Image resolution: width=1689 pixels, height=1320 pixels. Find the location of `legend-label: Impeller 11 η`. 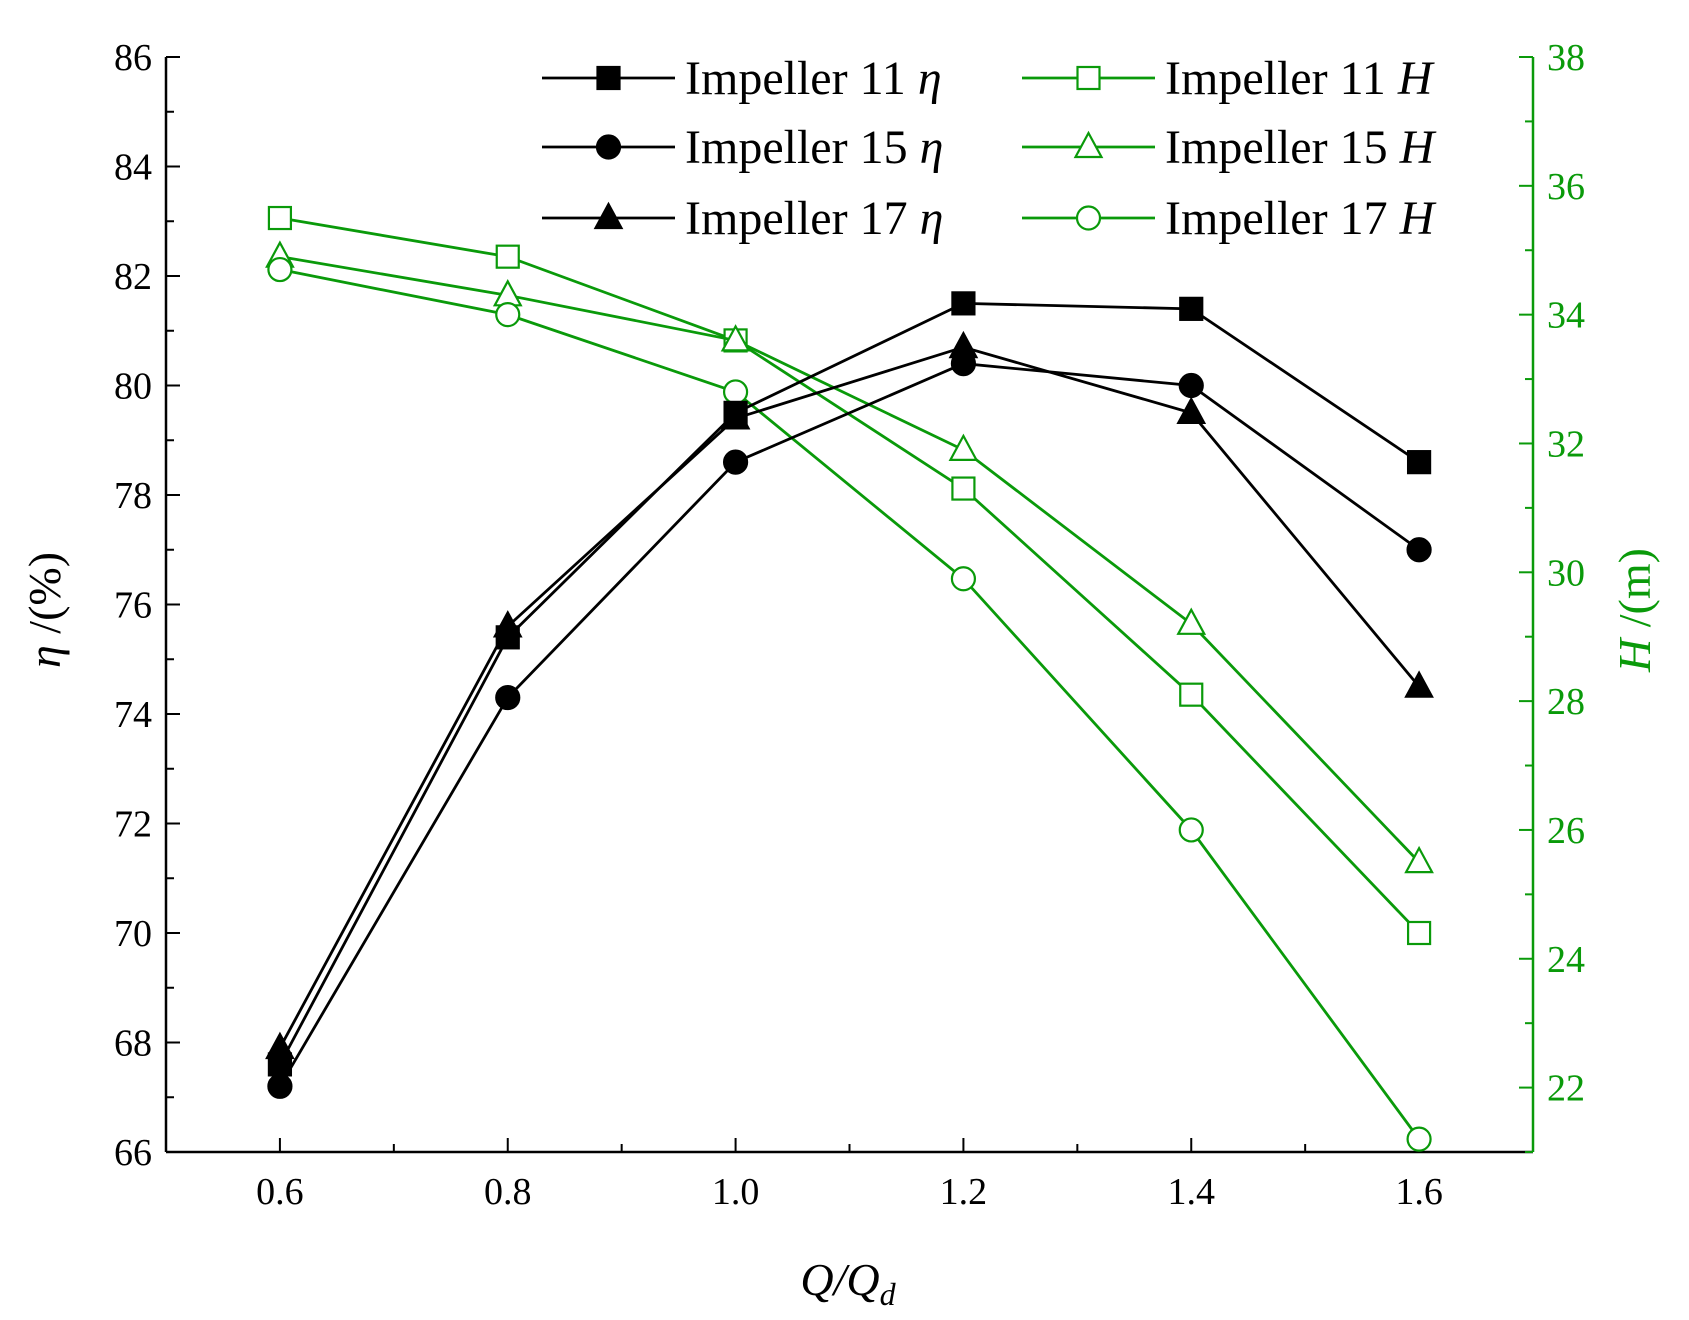

legend-label: Impeller 11 η is located at coordinates (813, 78).